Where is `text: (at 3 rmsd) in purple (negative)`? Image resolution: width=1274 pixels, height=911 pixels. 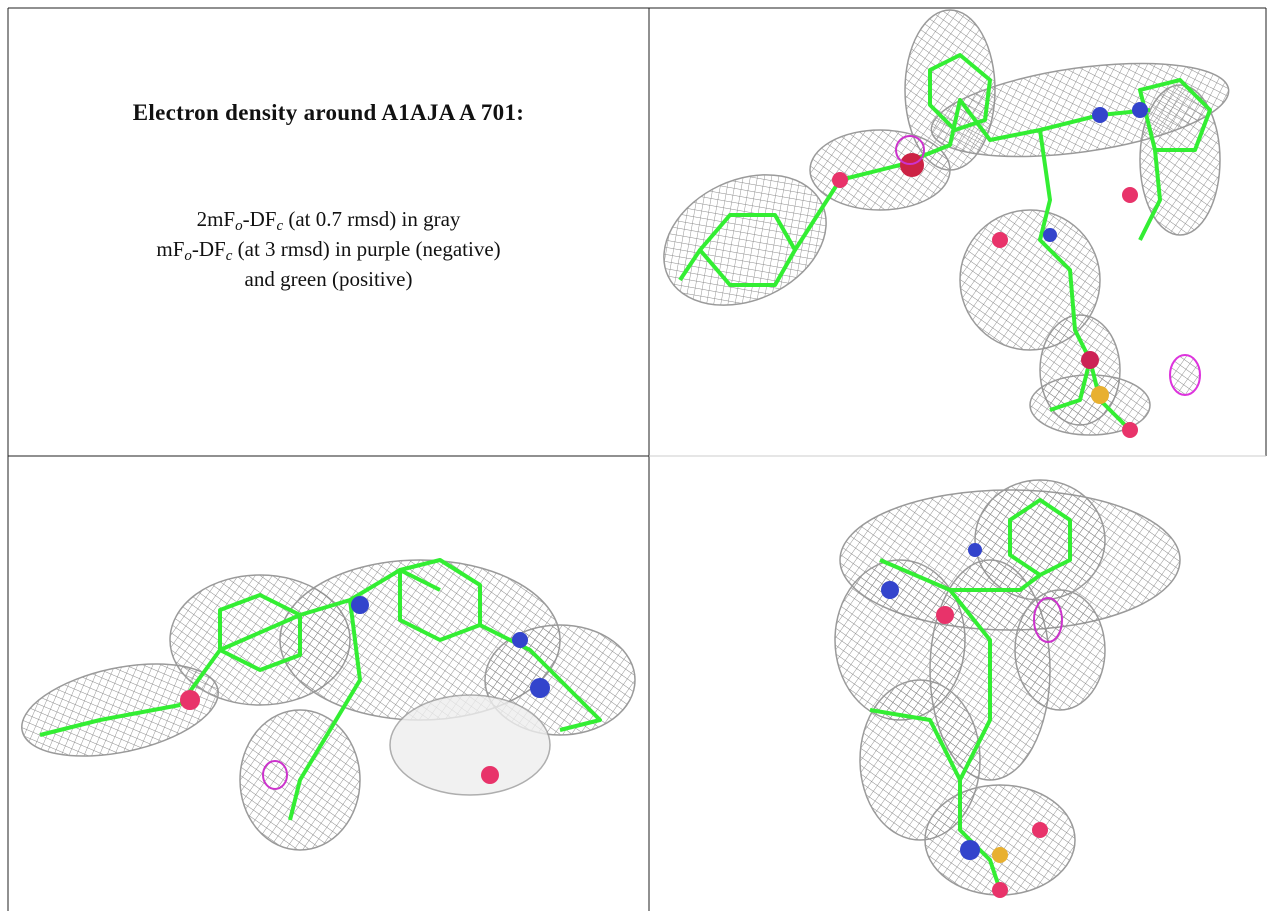 text: (at 3 rmsd) in purple (negative) is located at coordinates (366, 249).